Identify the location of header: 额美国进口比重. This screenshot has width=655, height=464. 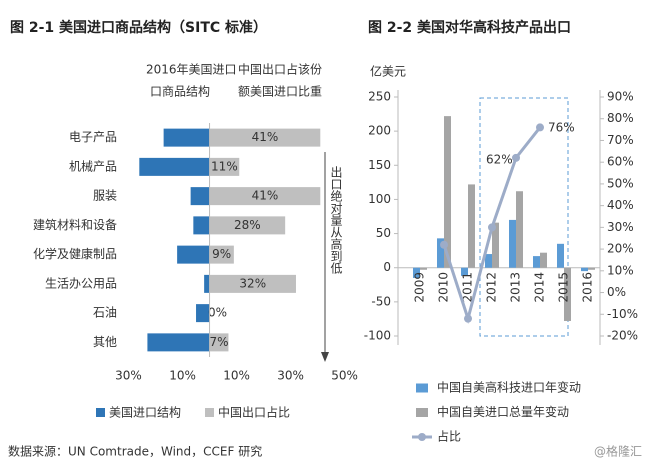
(280, 92).